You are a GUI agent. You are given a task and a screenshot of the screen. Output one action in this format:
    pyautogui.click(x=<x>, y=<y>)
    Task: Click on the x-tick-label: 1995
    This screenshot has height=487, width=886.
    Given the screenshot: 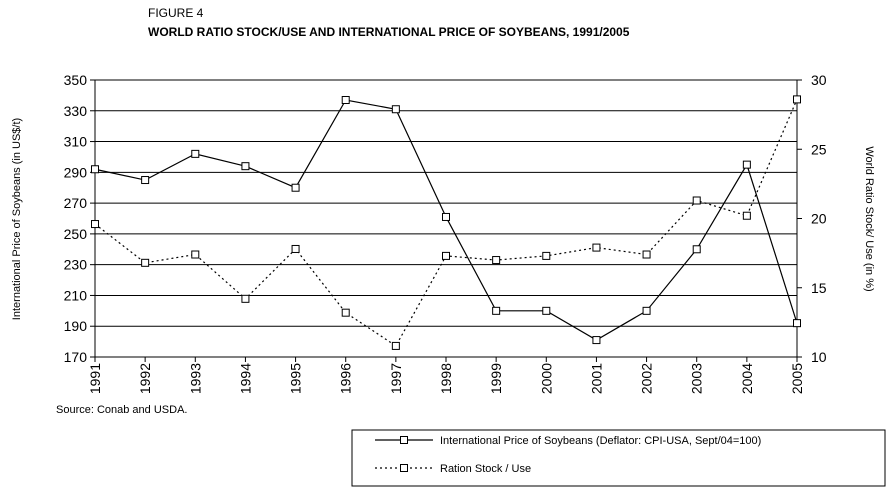 What is the action you would take?
    pyautogui.click(x=296, y=378)
    